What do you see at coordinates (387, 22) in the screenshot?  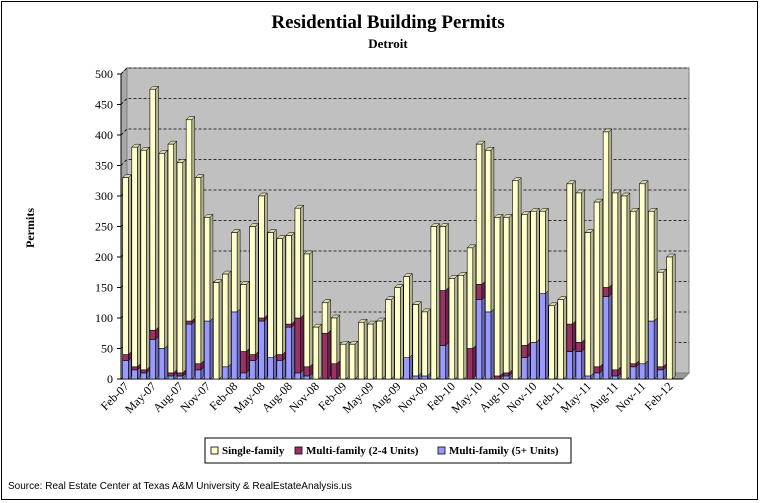 I see `chart-title: Residential Building Permits` at bounding box center [387, 22].